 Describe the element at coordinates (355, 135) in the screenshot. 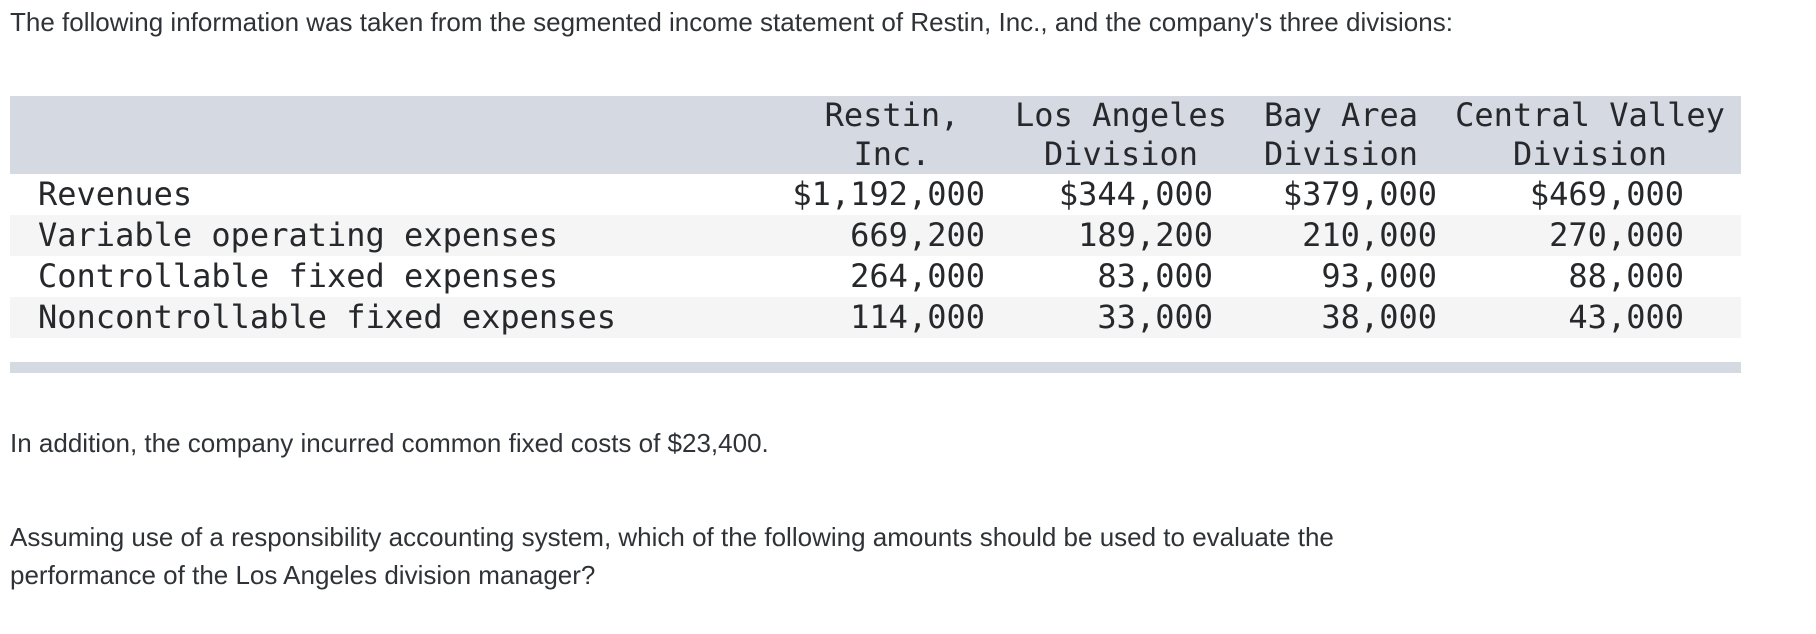

I see `column-header-blank` at that location.